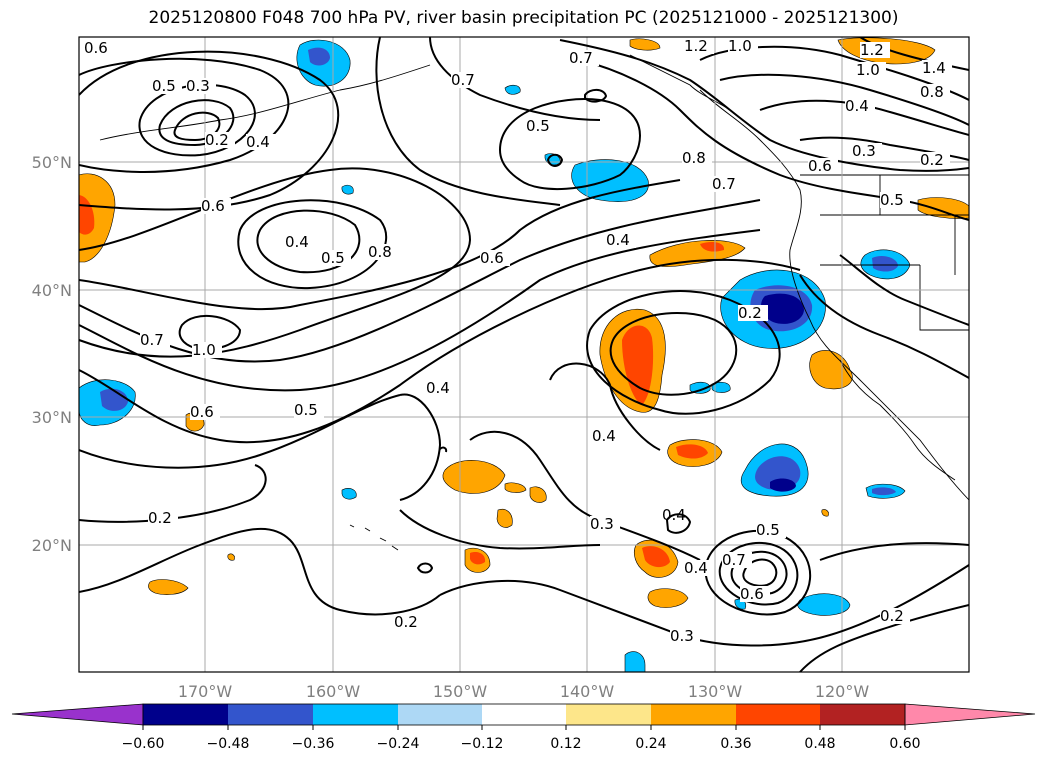 The width and height of the screenshot is (1047, 765). I want to click on lon-label: 150°W, so click(460, 691).